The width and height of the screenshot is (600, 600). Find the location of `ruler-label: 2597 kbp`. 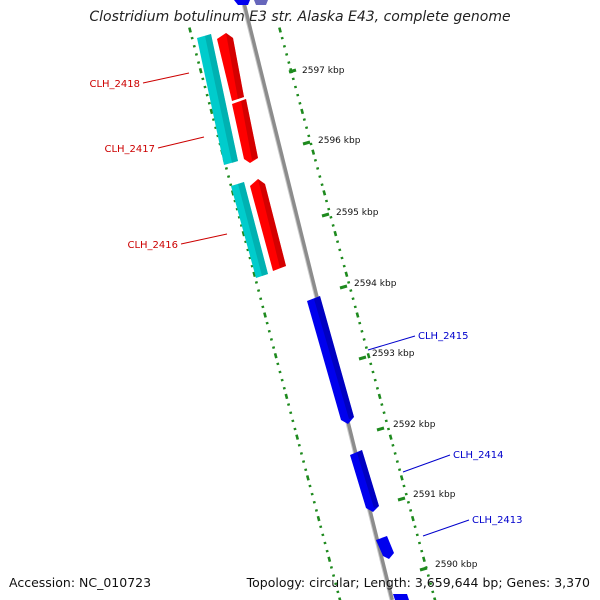

ruler-label: 2597 kbp is located at coordinates (323, 71).